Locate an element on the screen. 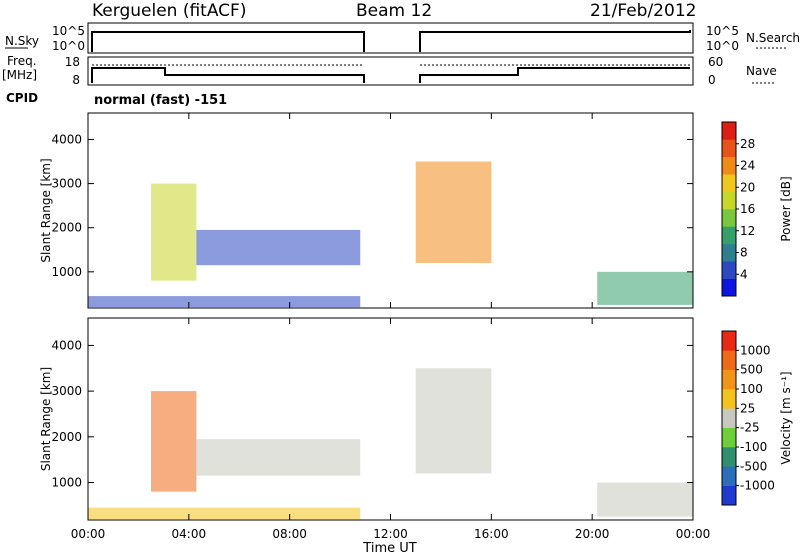  x-axis-label: Time UT is located at coordinates (389, 547).